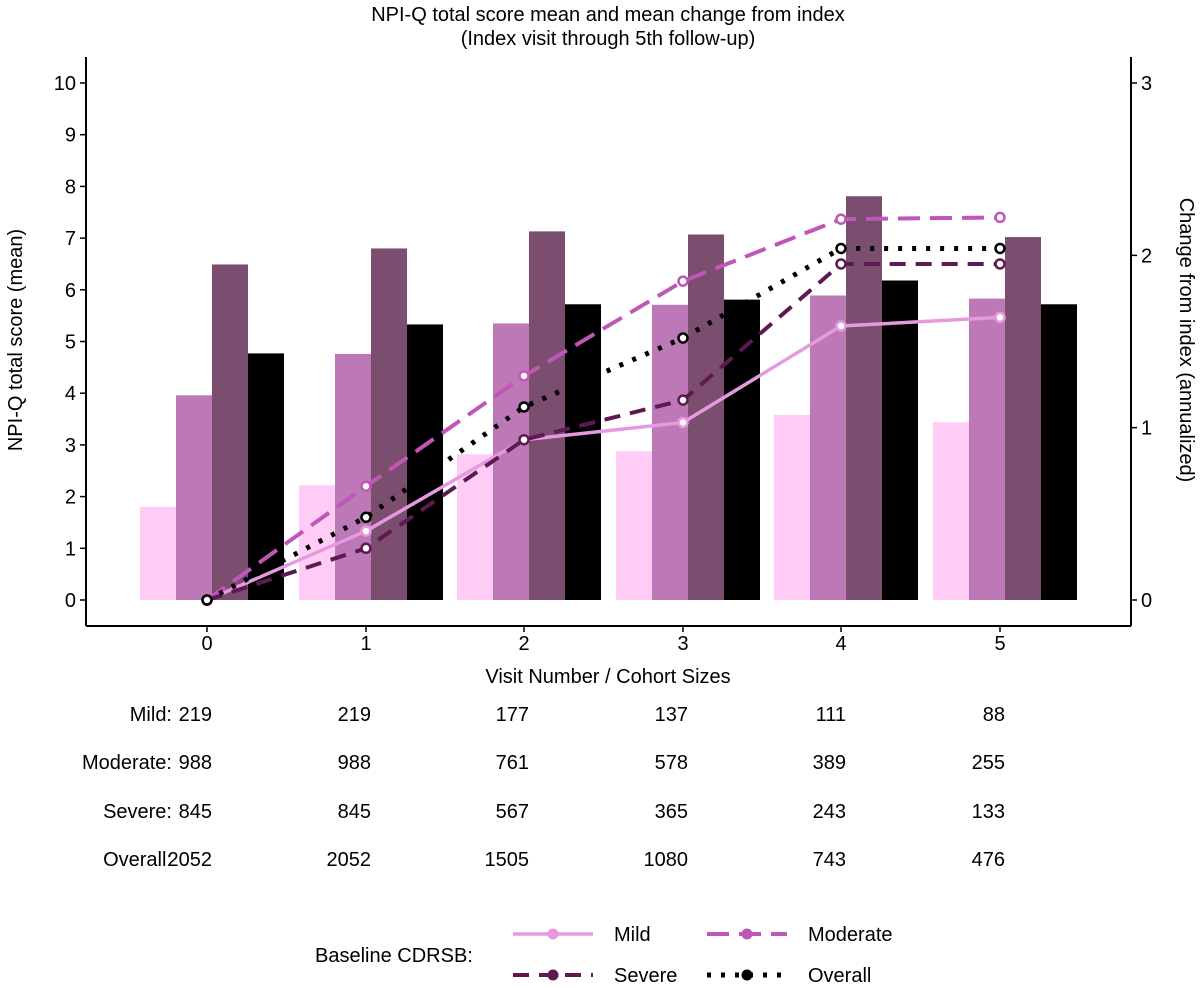  Describe the element at coordinates (671, 763) in the screenshot. I see `cohort-value-moderate-3: 578` at that location.